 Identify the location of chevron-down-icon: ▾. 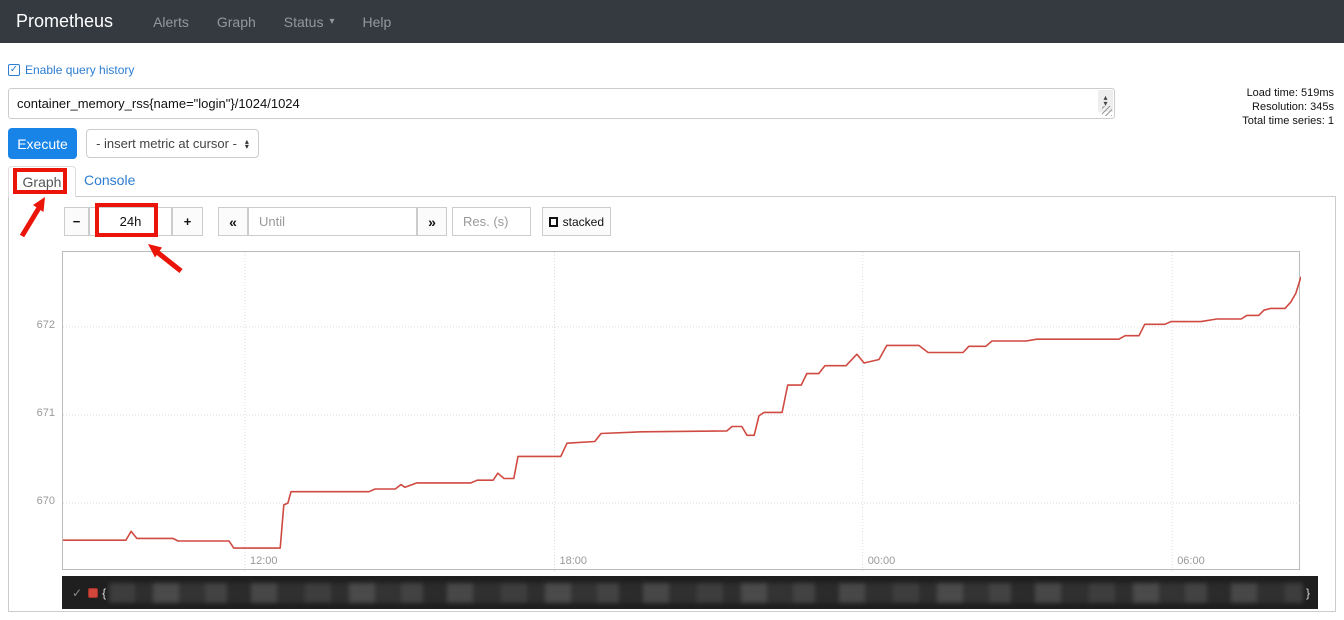
(332, 21).